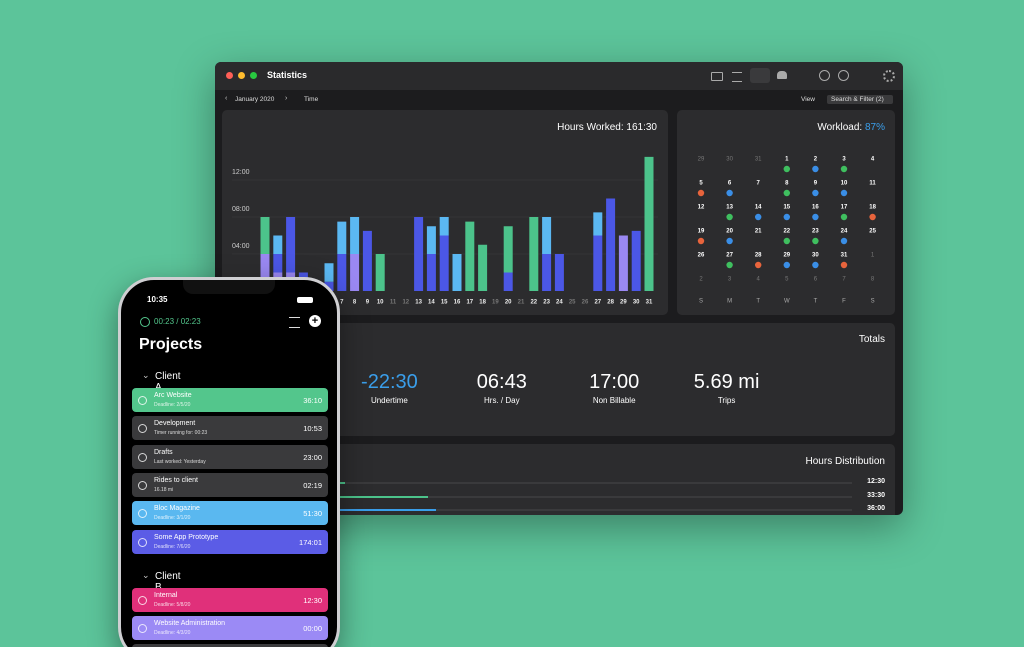  What do you see at coordinates (501, 382) in the screenshot?
I see `total-value: 06:43` at bounding box center [501, 382].